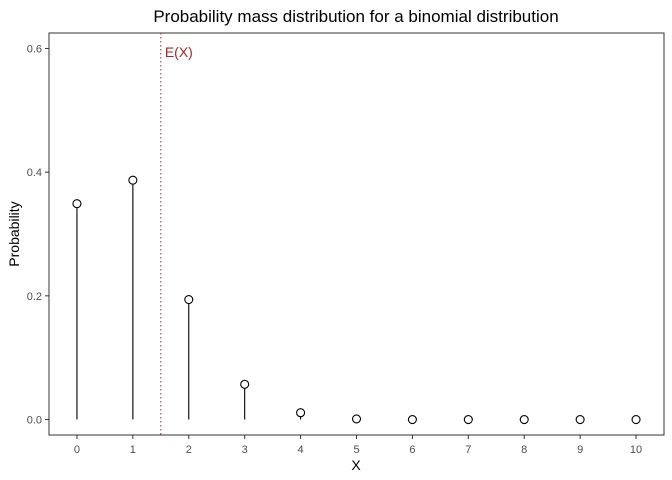 Image resolution: width=672 pixels, height=480 pixels. What do you see at coordinates (412, 419) in the screenshot?
I see `data-point-x6` at bounding box center [412, 419].